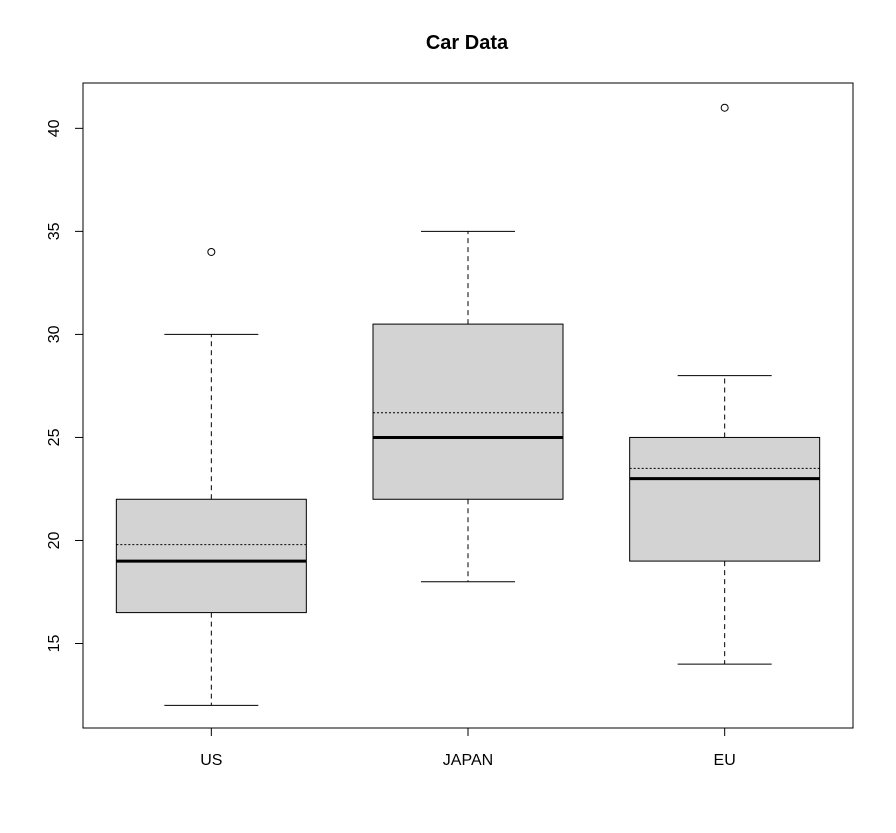 This screenshot has width=896, height=833. What do you see at coordinates (54, 334) in the screenshot?
I see `y-tick-label: 30` at bounding box center [54, 334].